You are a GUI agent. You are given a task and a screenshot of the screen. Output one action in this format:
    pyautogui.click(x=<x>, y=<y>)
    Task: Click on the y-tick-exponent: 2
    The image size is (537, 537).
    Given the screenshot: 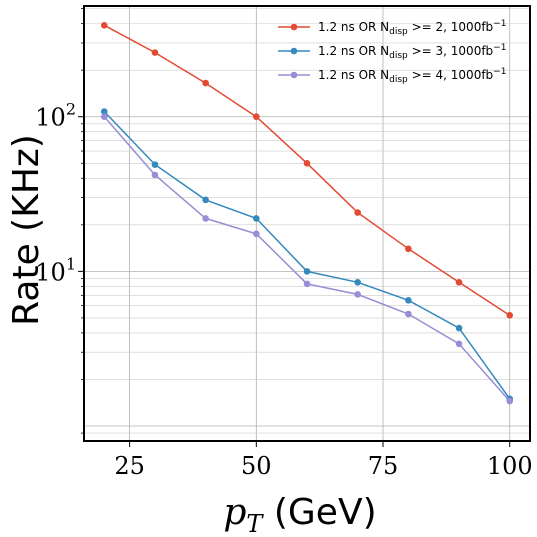 What is the action you would take?
    pyautogui.click(x=71, y=109)
    